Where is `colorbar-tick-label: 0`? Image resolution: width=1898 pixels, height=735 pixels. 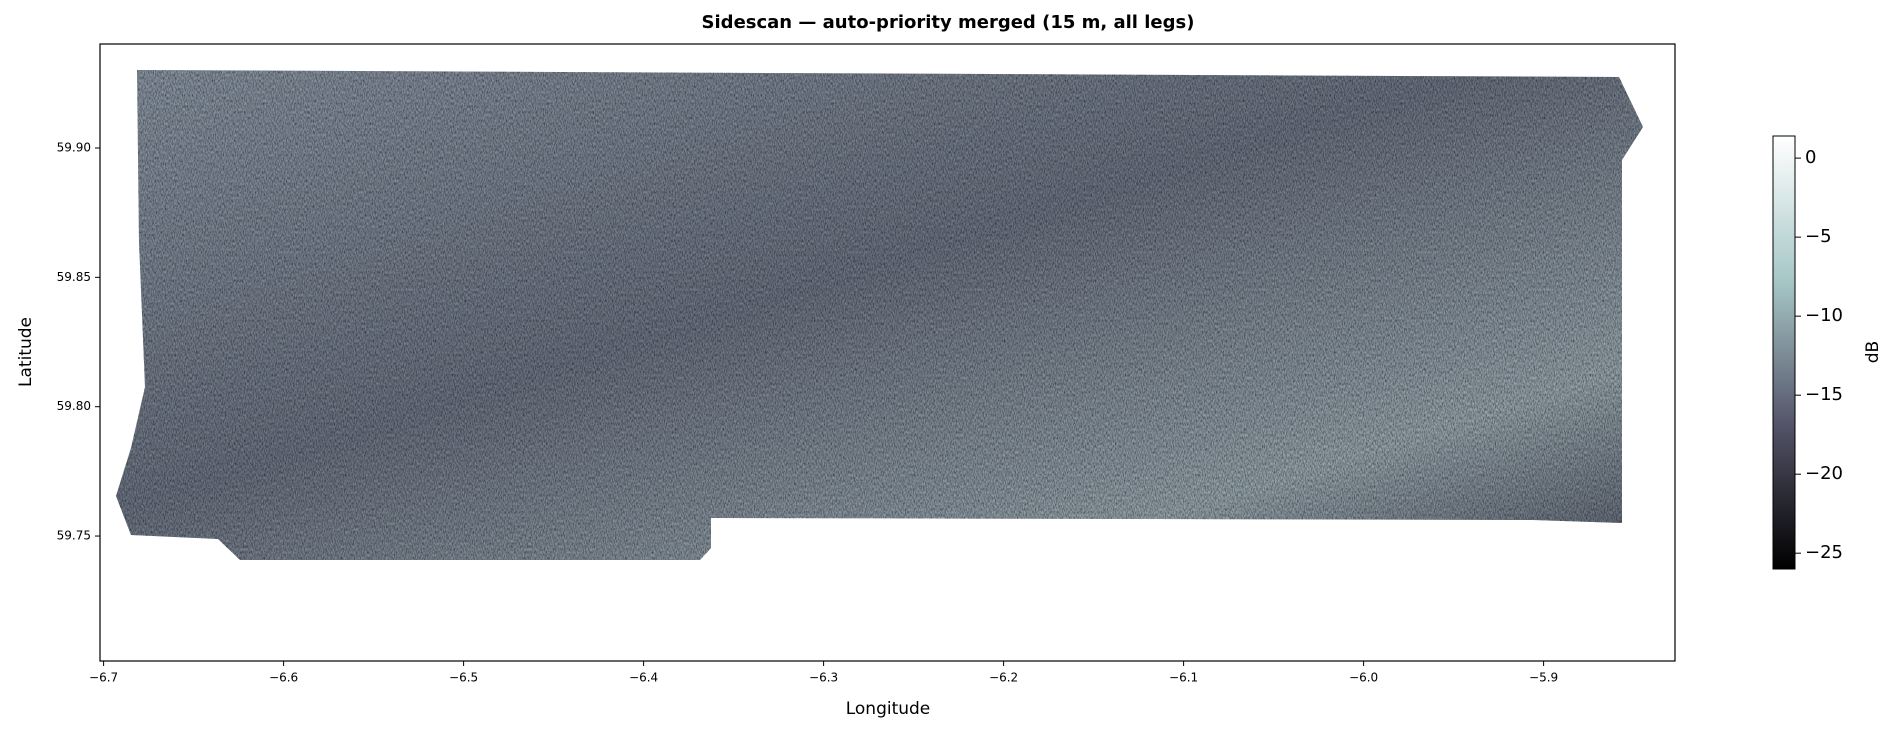
colorbar-tick-label: 0 is located at coordinates (1810, 157).